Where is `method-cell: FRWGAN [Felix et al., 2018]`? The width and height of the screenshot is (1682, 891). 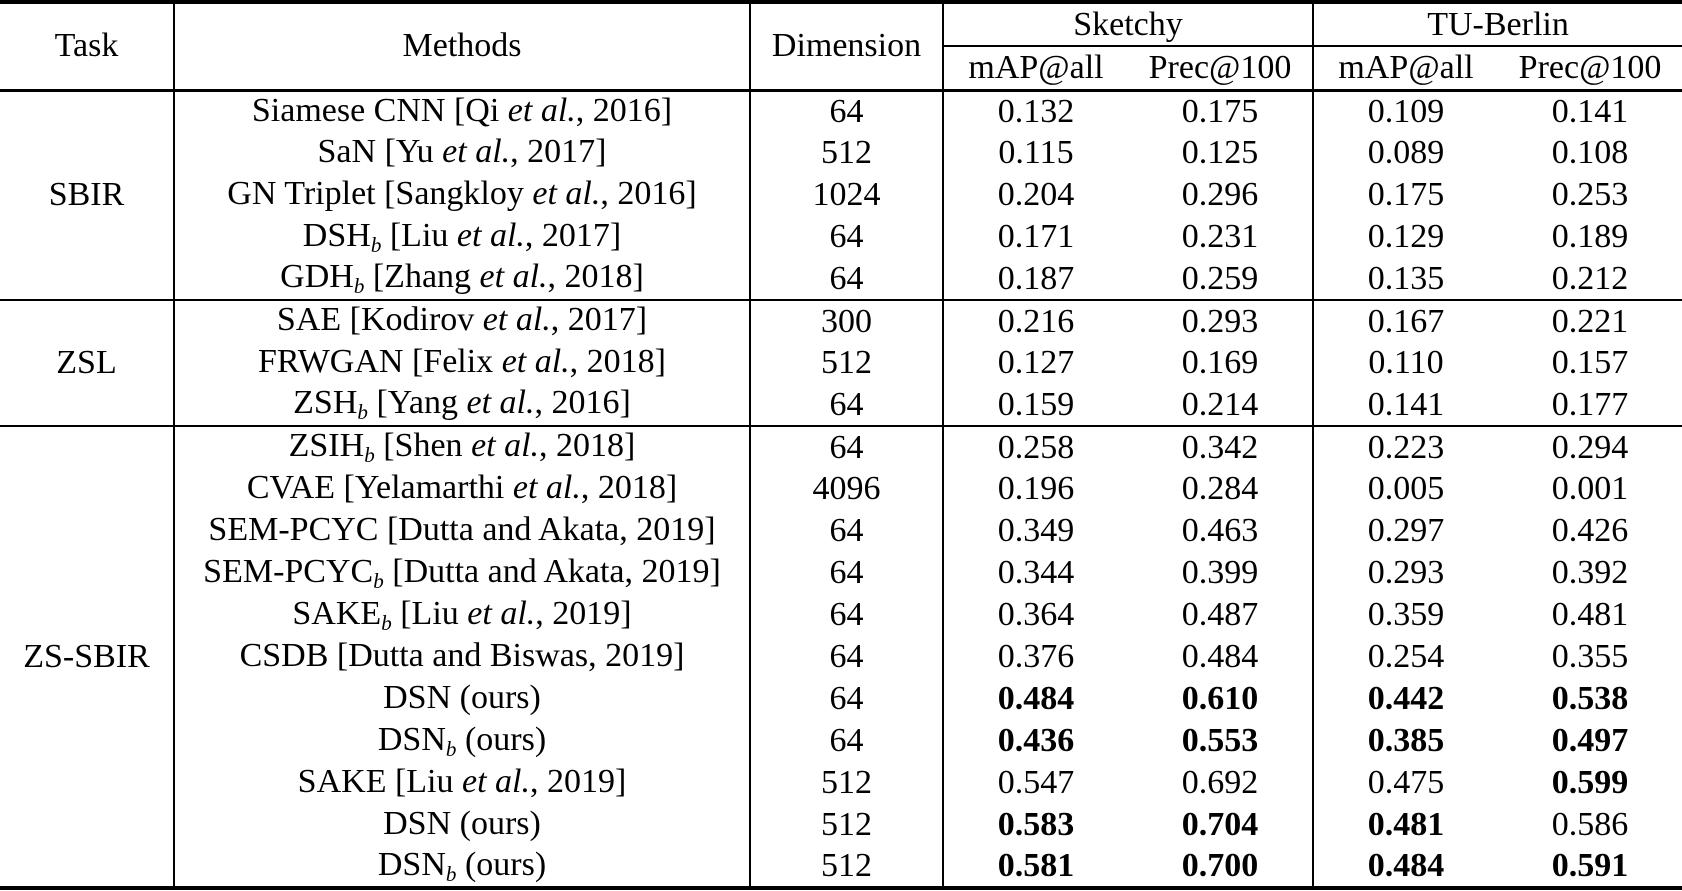
method-cell: FRWGAN [Felix et al., 2018] is located at coordinates (461, 363).